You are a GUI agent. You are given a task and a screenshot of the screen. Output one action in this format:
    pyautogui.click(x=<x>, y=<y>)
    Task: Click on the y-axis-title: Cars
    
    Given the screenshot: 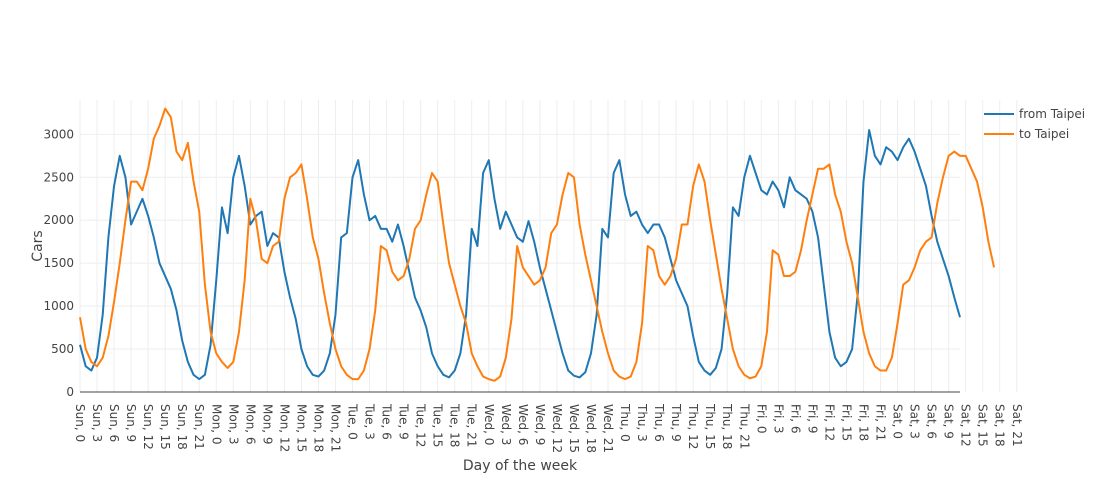 What is the action you would take?
    pyautogui.click(x=38, y=245)
    